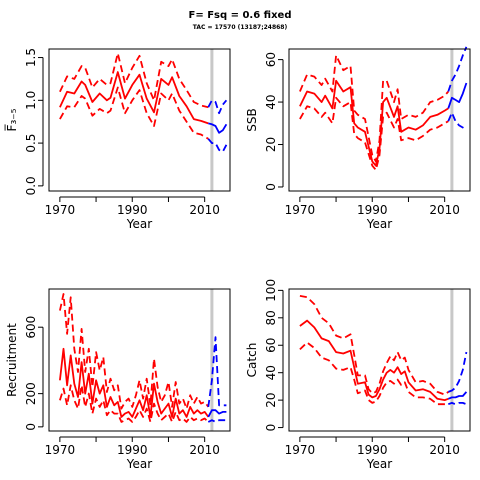  Describe the element at coordinates (31, 185) in the screenshot. I see `y-tick-label: 0.0` at that location.